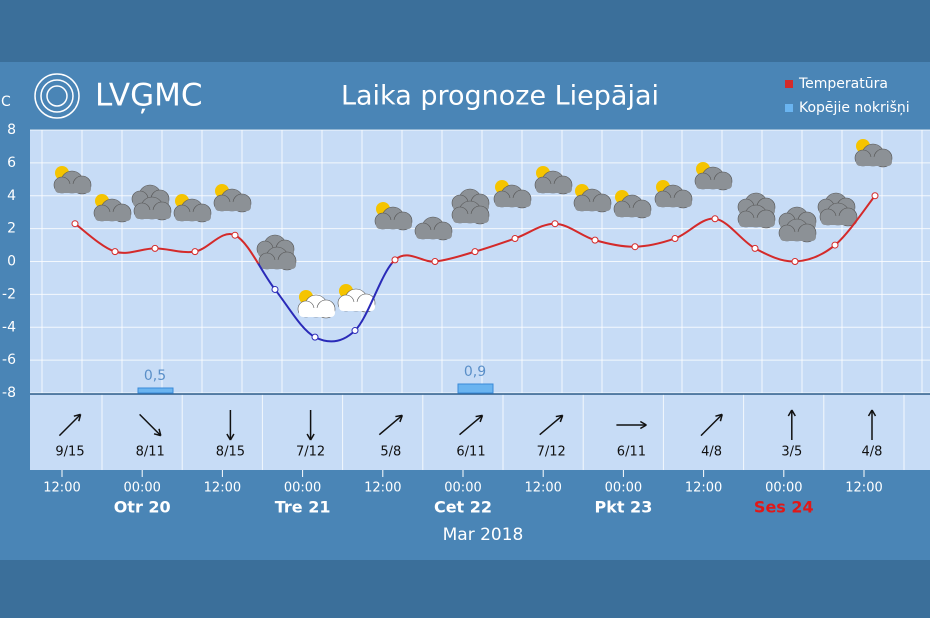  I want to click on day-label: Cet 22, so click(463, 507).